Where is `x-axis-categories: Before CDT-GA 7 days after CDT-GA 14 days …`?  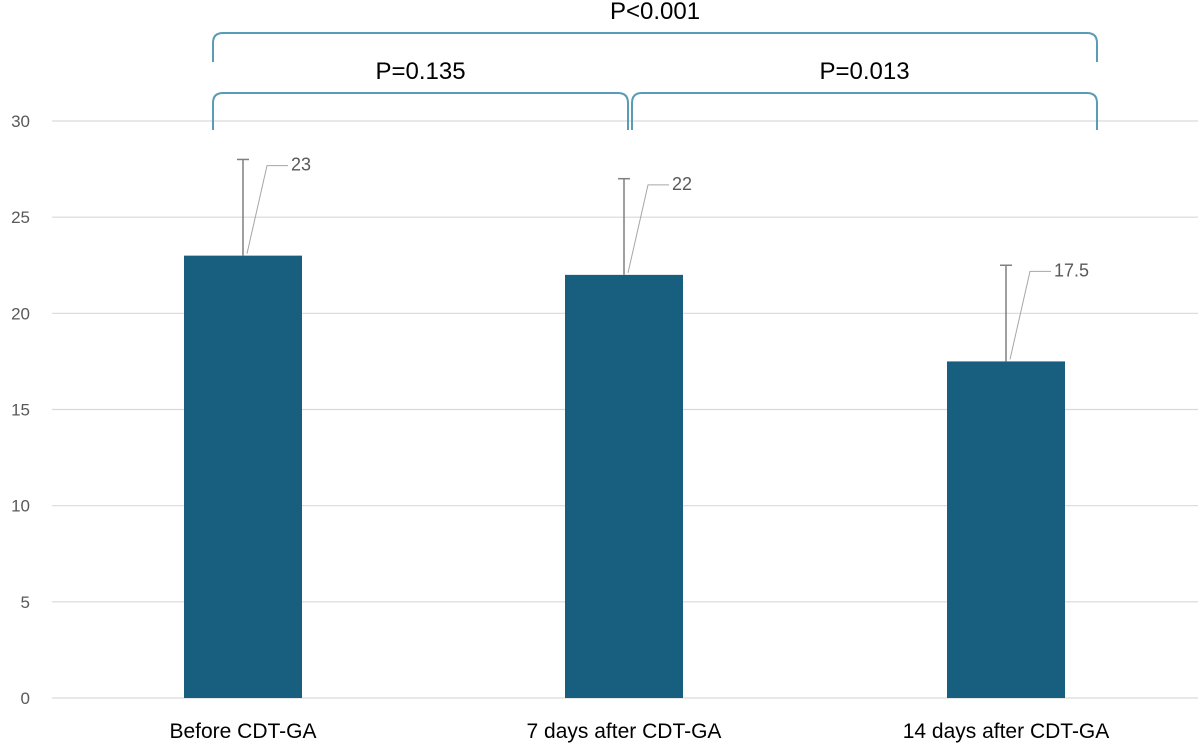
x-axis-categories: Before CDT-GA 7 days after CDT-GA 14 days … is located at coordinates (639, 731).